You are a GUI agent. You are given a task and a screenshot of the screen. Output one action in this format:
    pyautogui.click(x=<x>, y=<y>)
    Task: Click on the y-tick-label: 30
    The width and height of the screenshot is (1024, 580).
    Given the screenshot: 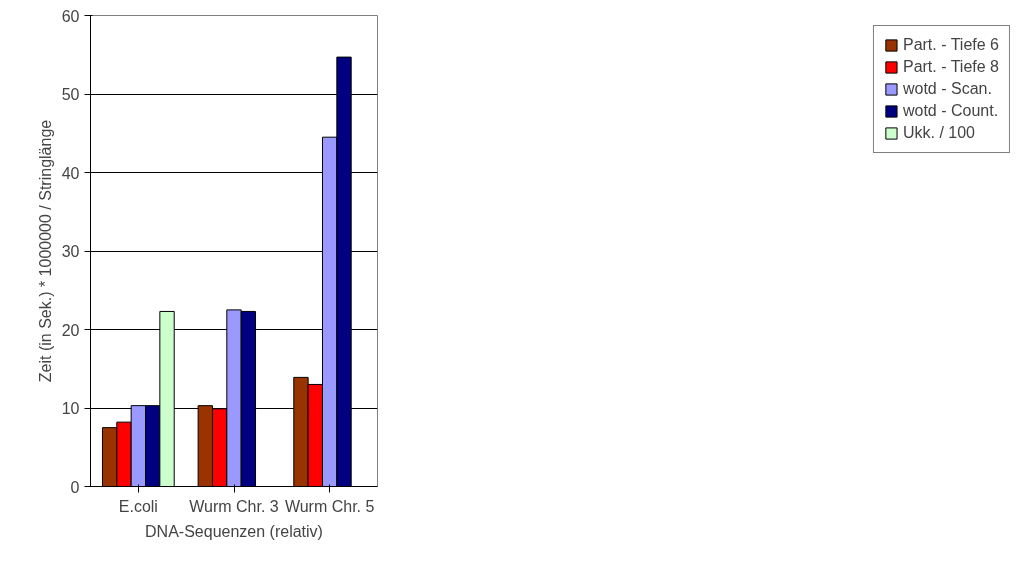 What is the action you would take?
    pyautogui.click(x=70, y=251)
    